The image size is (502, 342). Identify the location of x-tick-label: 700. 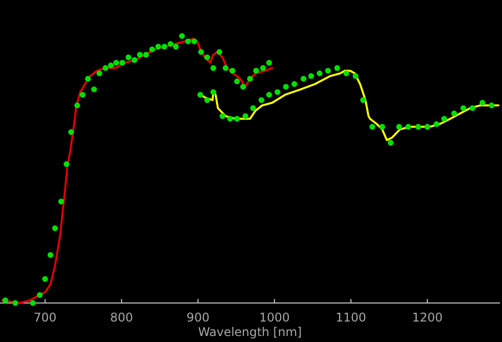
(45, 317).